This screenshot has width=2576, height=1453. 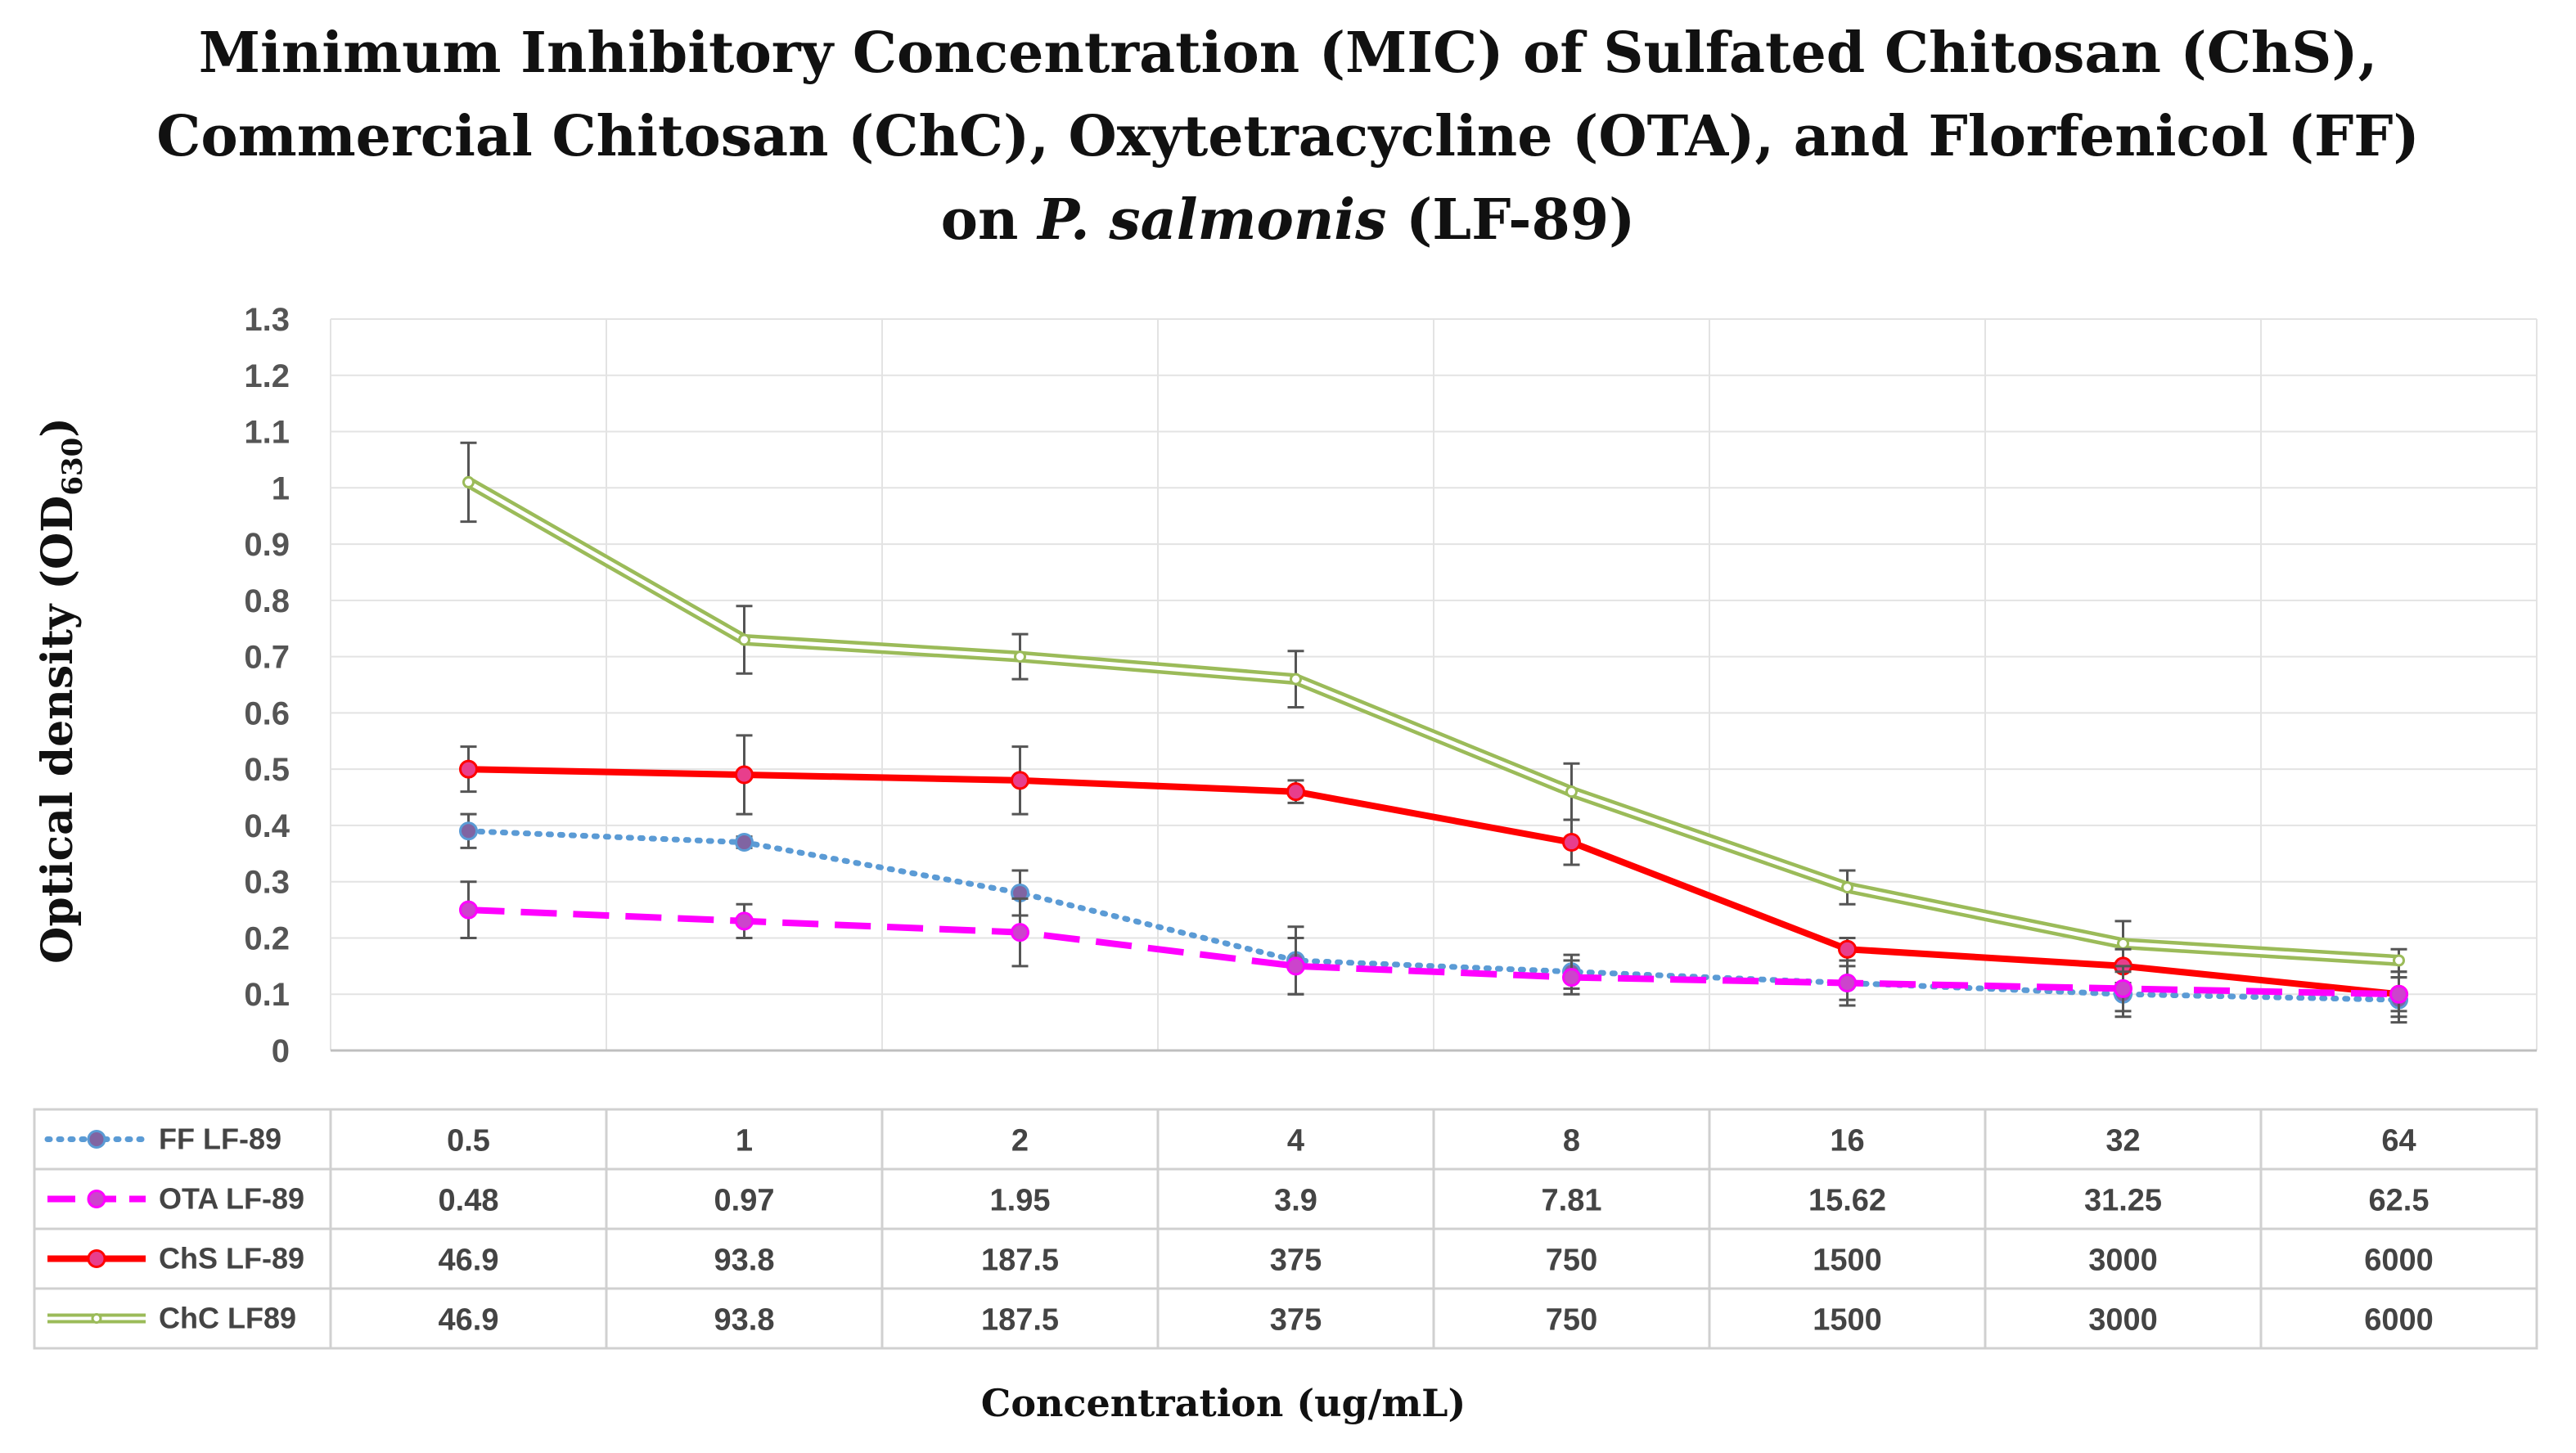 What do you see at coordinates (1240, 1260) in the screenshot?
I see `table-row: ChS LF-89 46.9 93.8 187.5 375 750 1500 3000 6000` at bounding box center [1240, 1260].